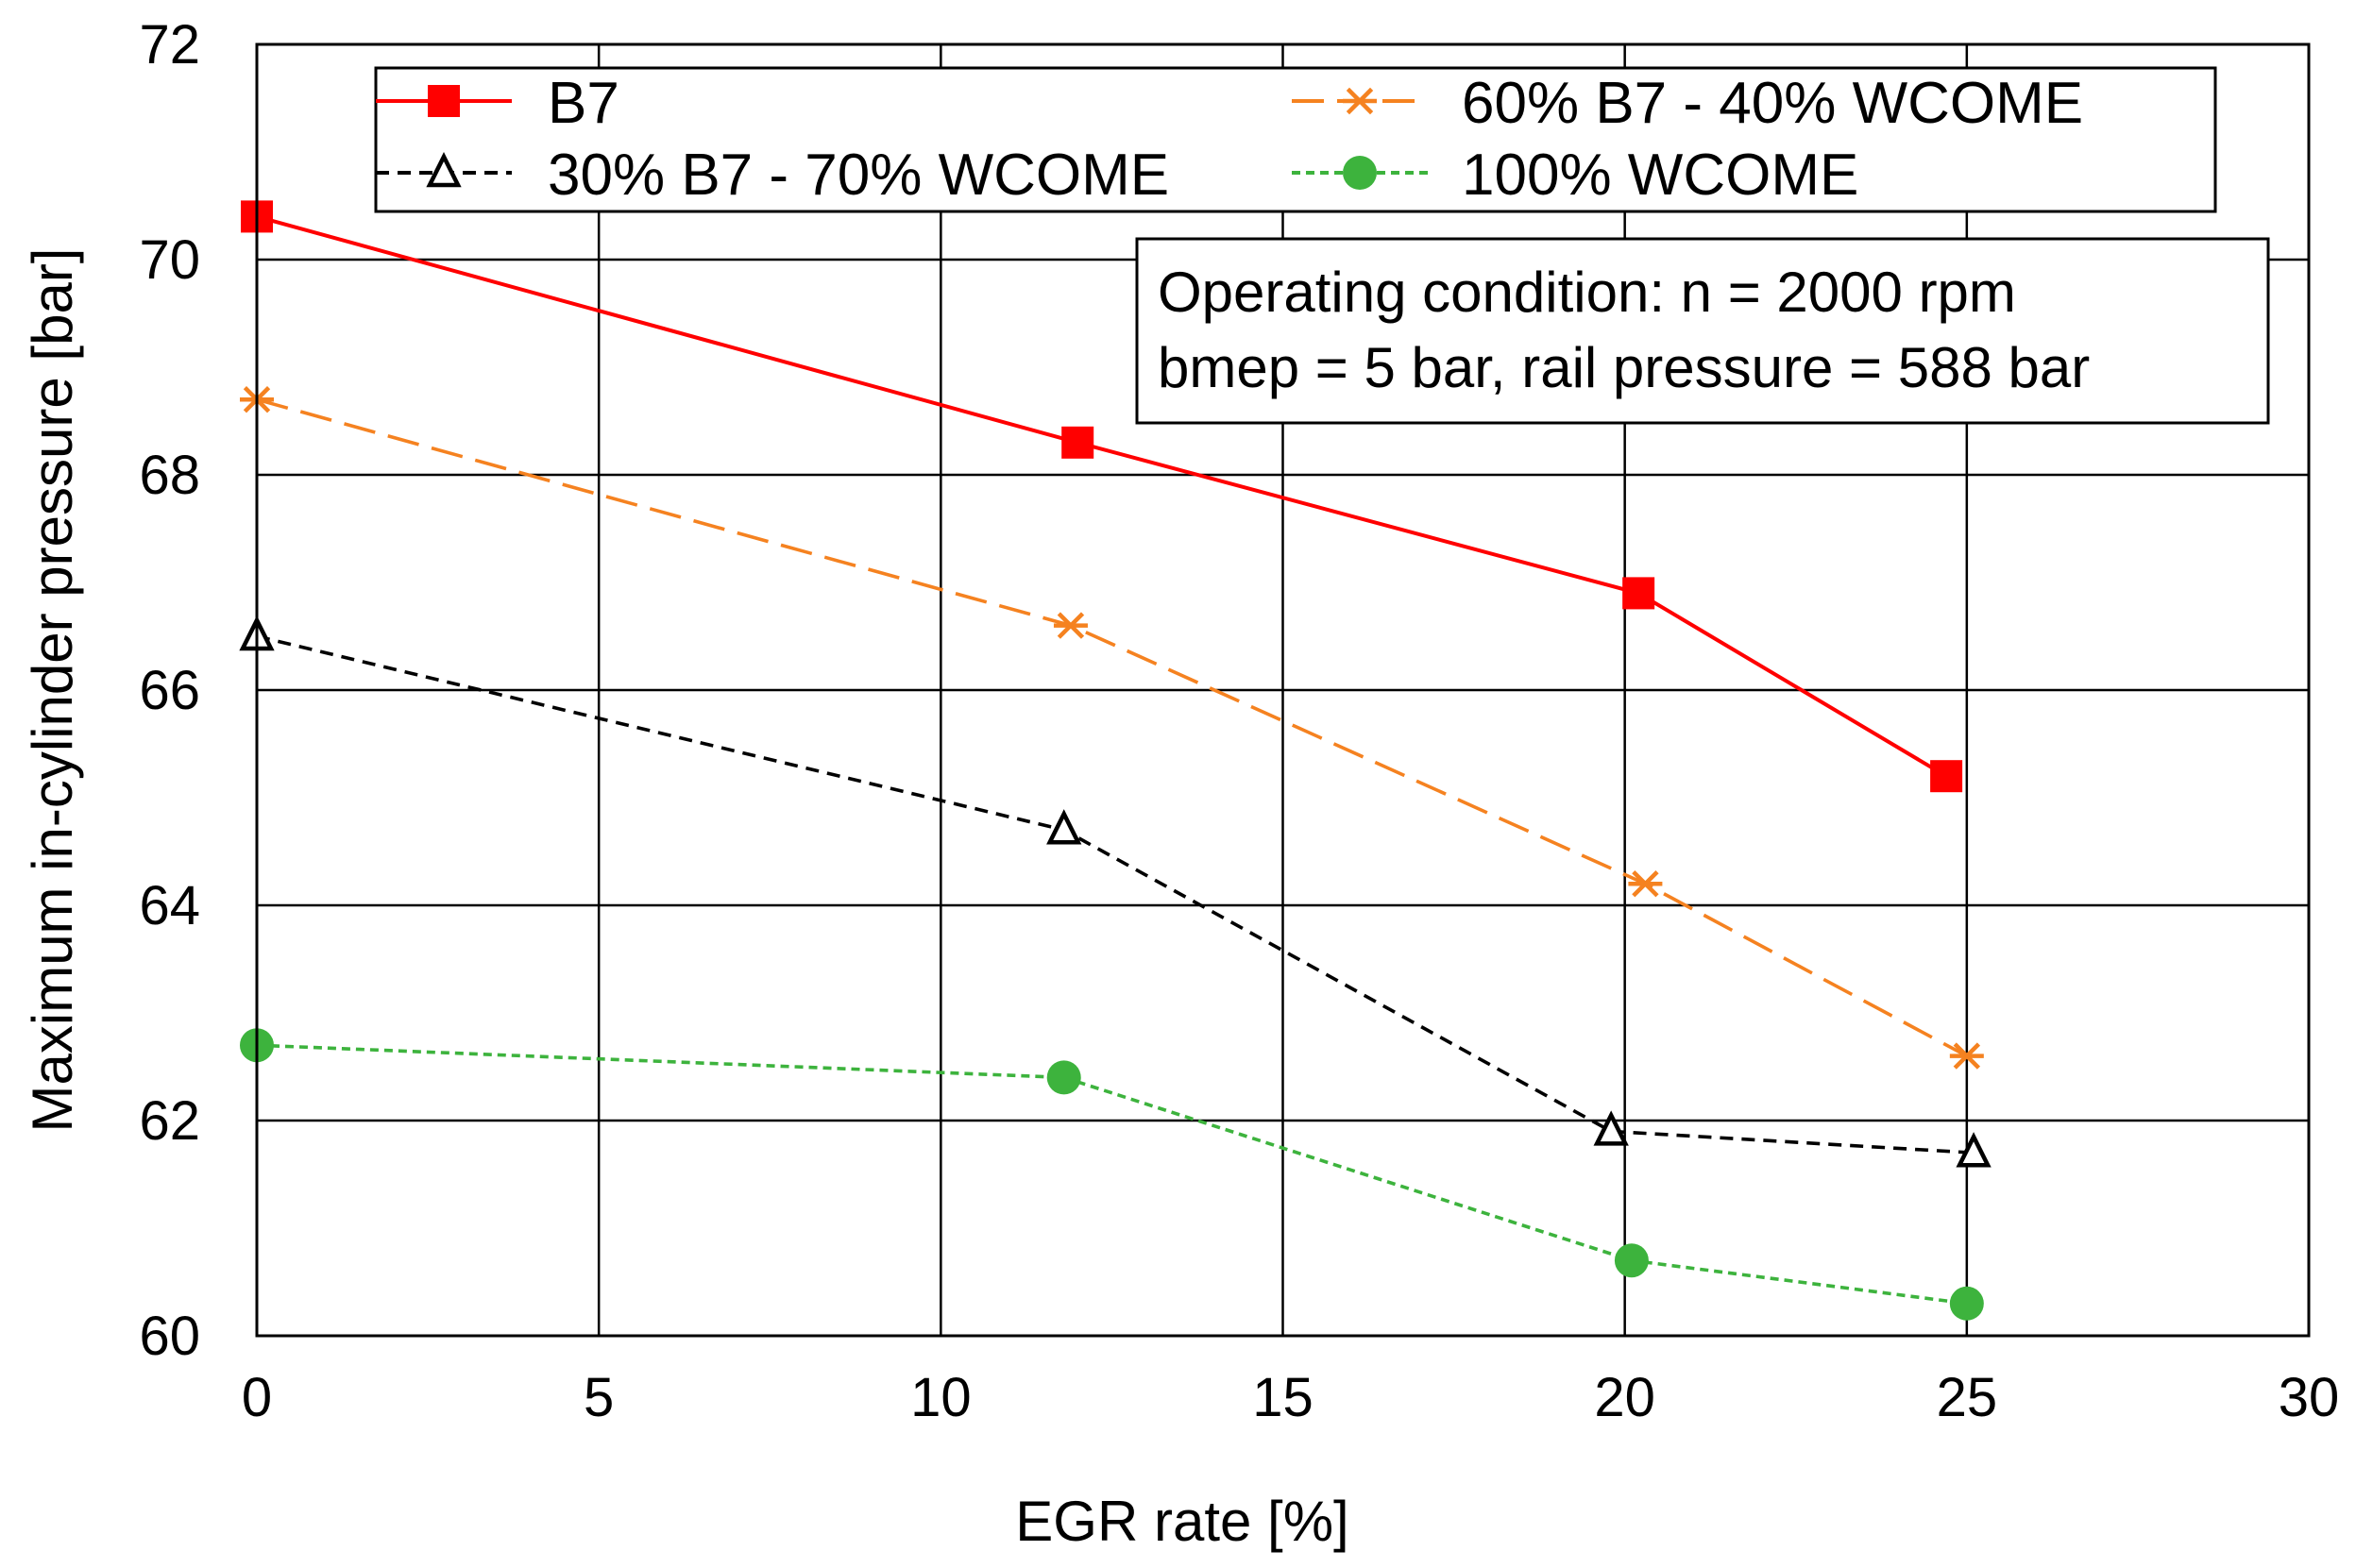 This screenshot has height=1568, width=2356. Describe the element at coordinates (169, 1121) in the screenshot. I see `y-tick-label-62: 62` at that location.